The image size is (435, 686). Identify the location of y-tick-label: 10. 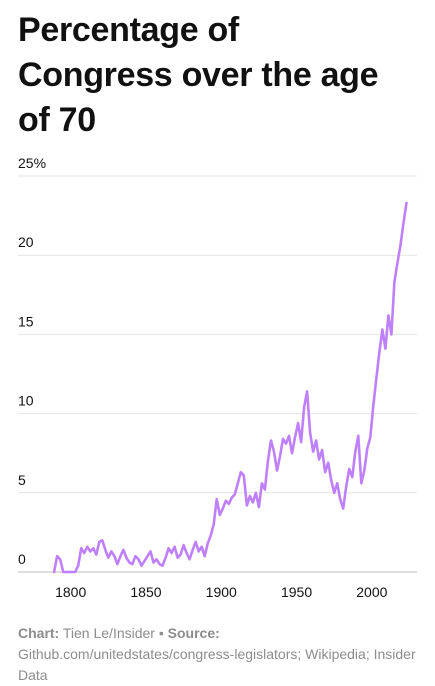
(26, 401).